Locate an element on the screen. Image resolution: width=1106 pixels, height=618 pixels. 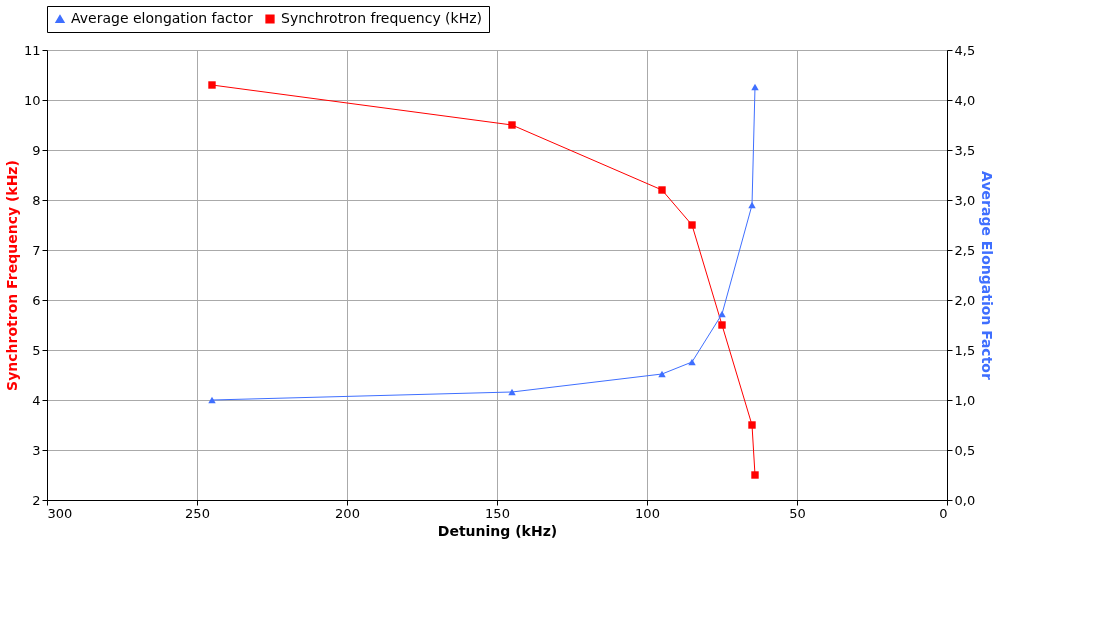
y2-tick-label: 2,5 is located at coordinates (965, 250).